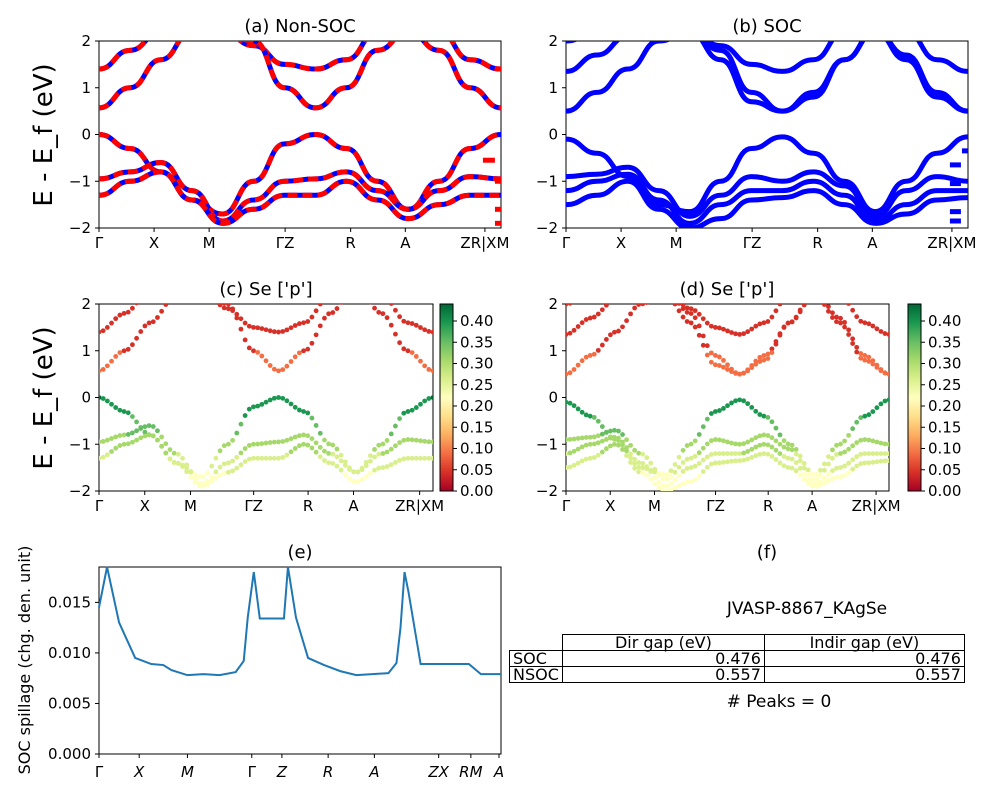  Describe the element at coordinates (86, 135) in the screenshot. I see `y-tick-label: 0` at that location.